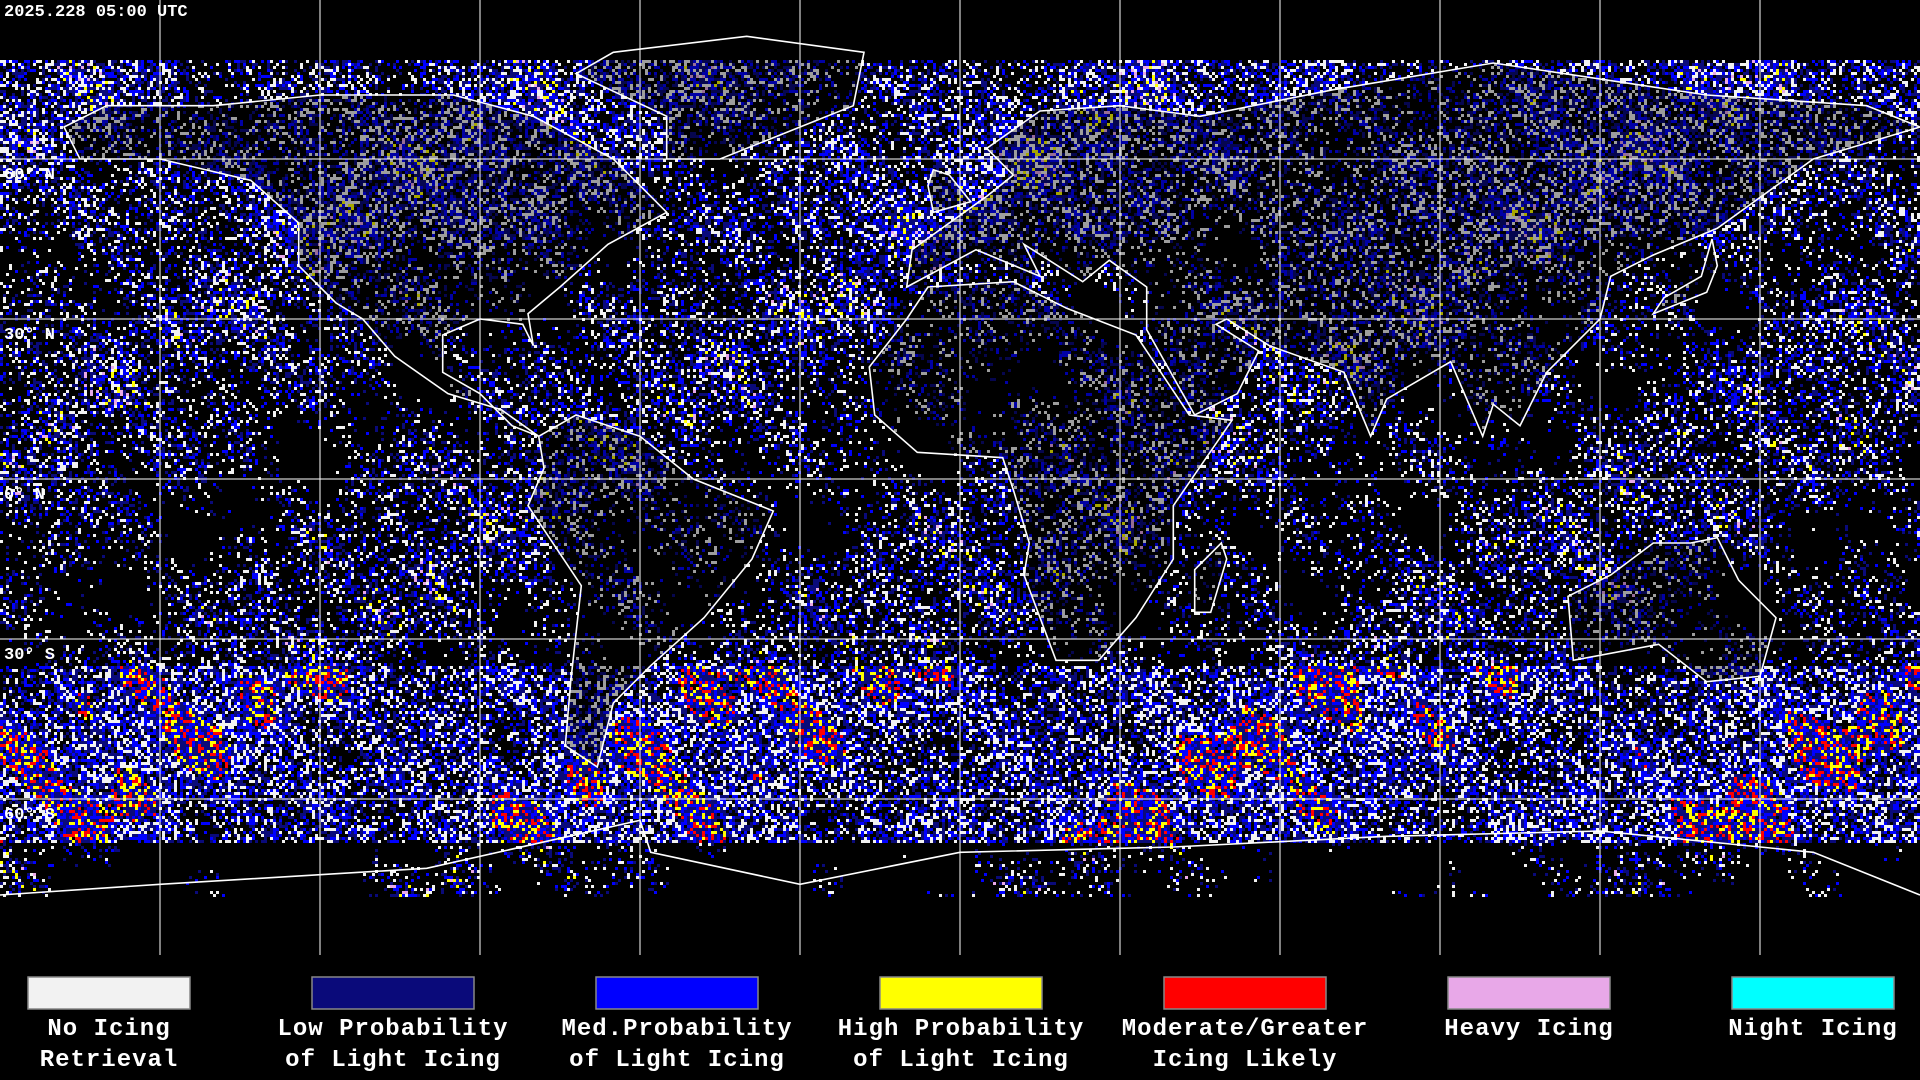 The height and width of the screenshot is (1080, 1920). I want to click on timestamp: 2025.228 05:00 UTC, so click(96, 12).